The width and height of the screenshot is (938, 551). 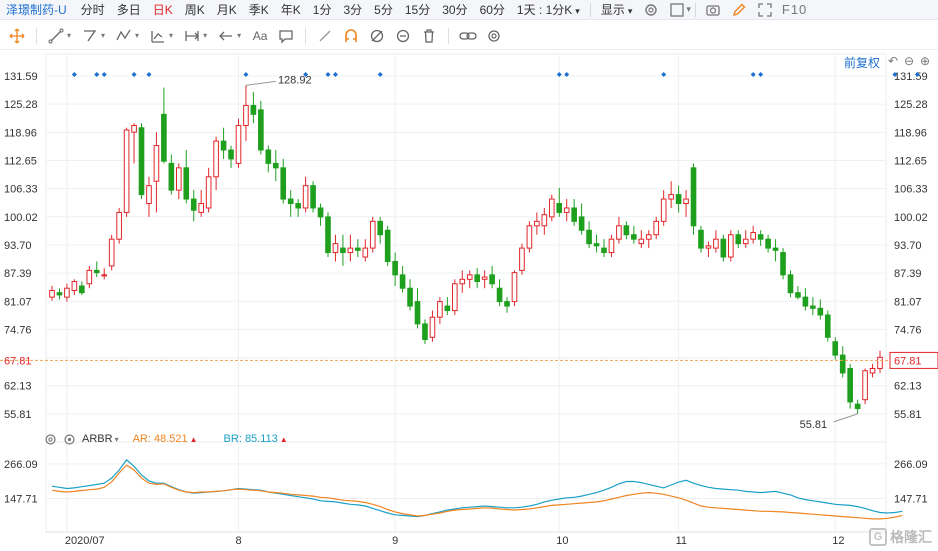 I want to click on text-tool-icon: Aa, so click(x=260, y=35).